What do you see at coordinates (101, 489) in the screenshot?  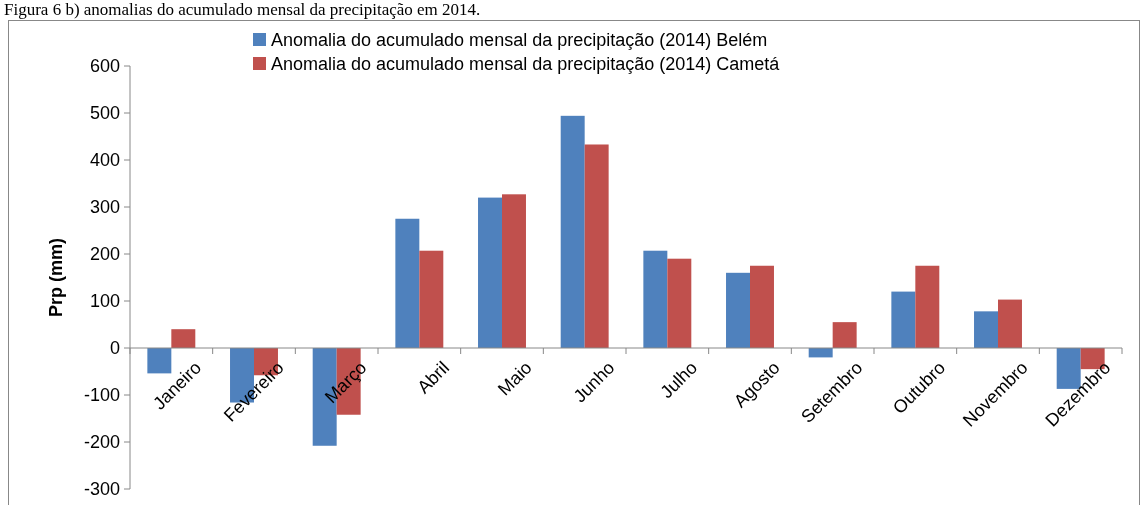 I see `y-tick-label: -300` at bounding box center [101, 489].